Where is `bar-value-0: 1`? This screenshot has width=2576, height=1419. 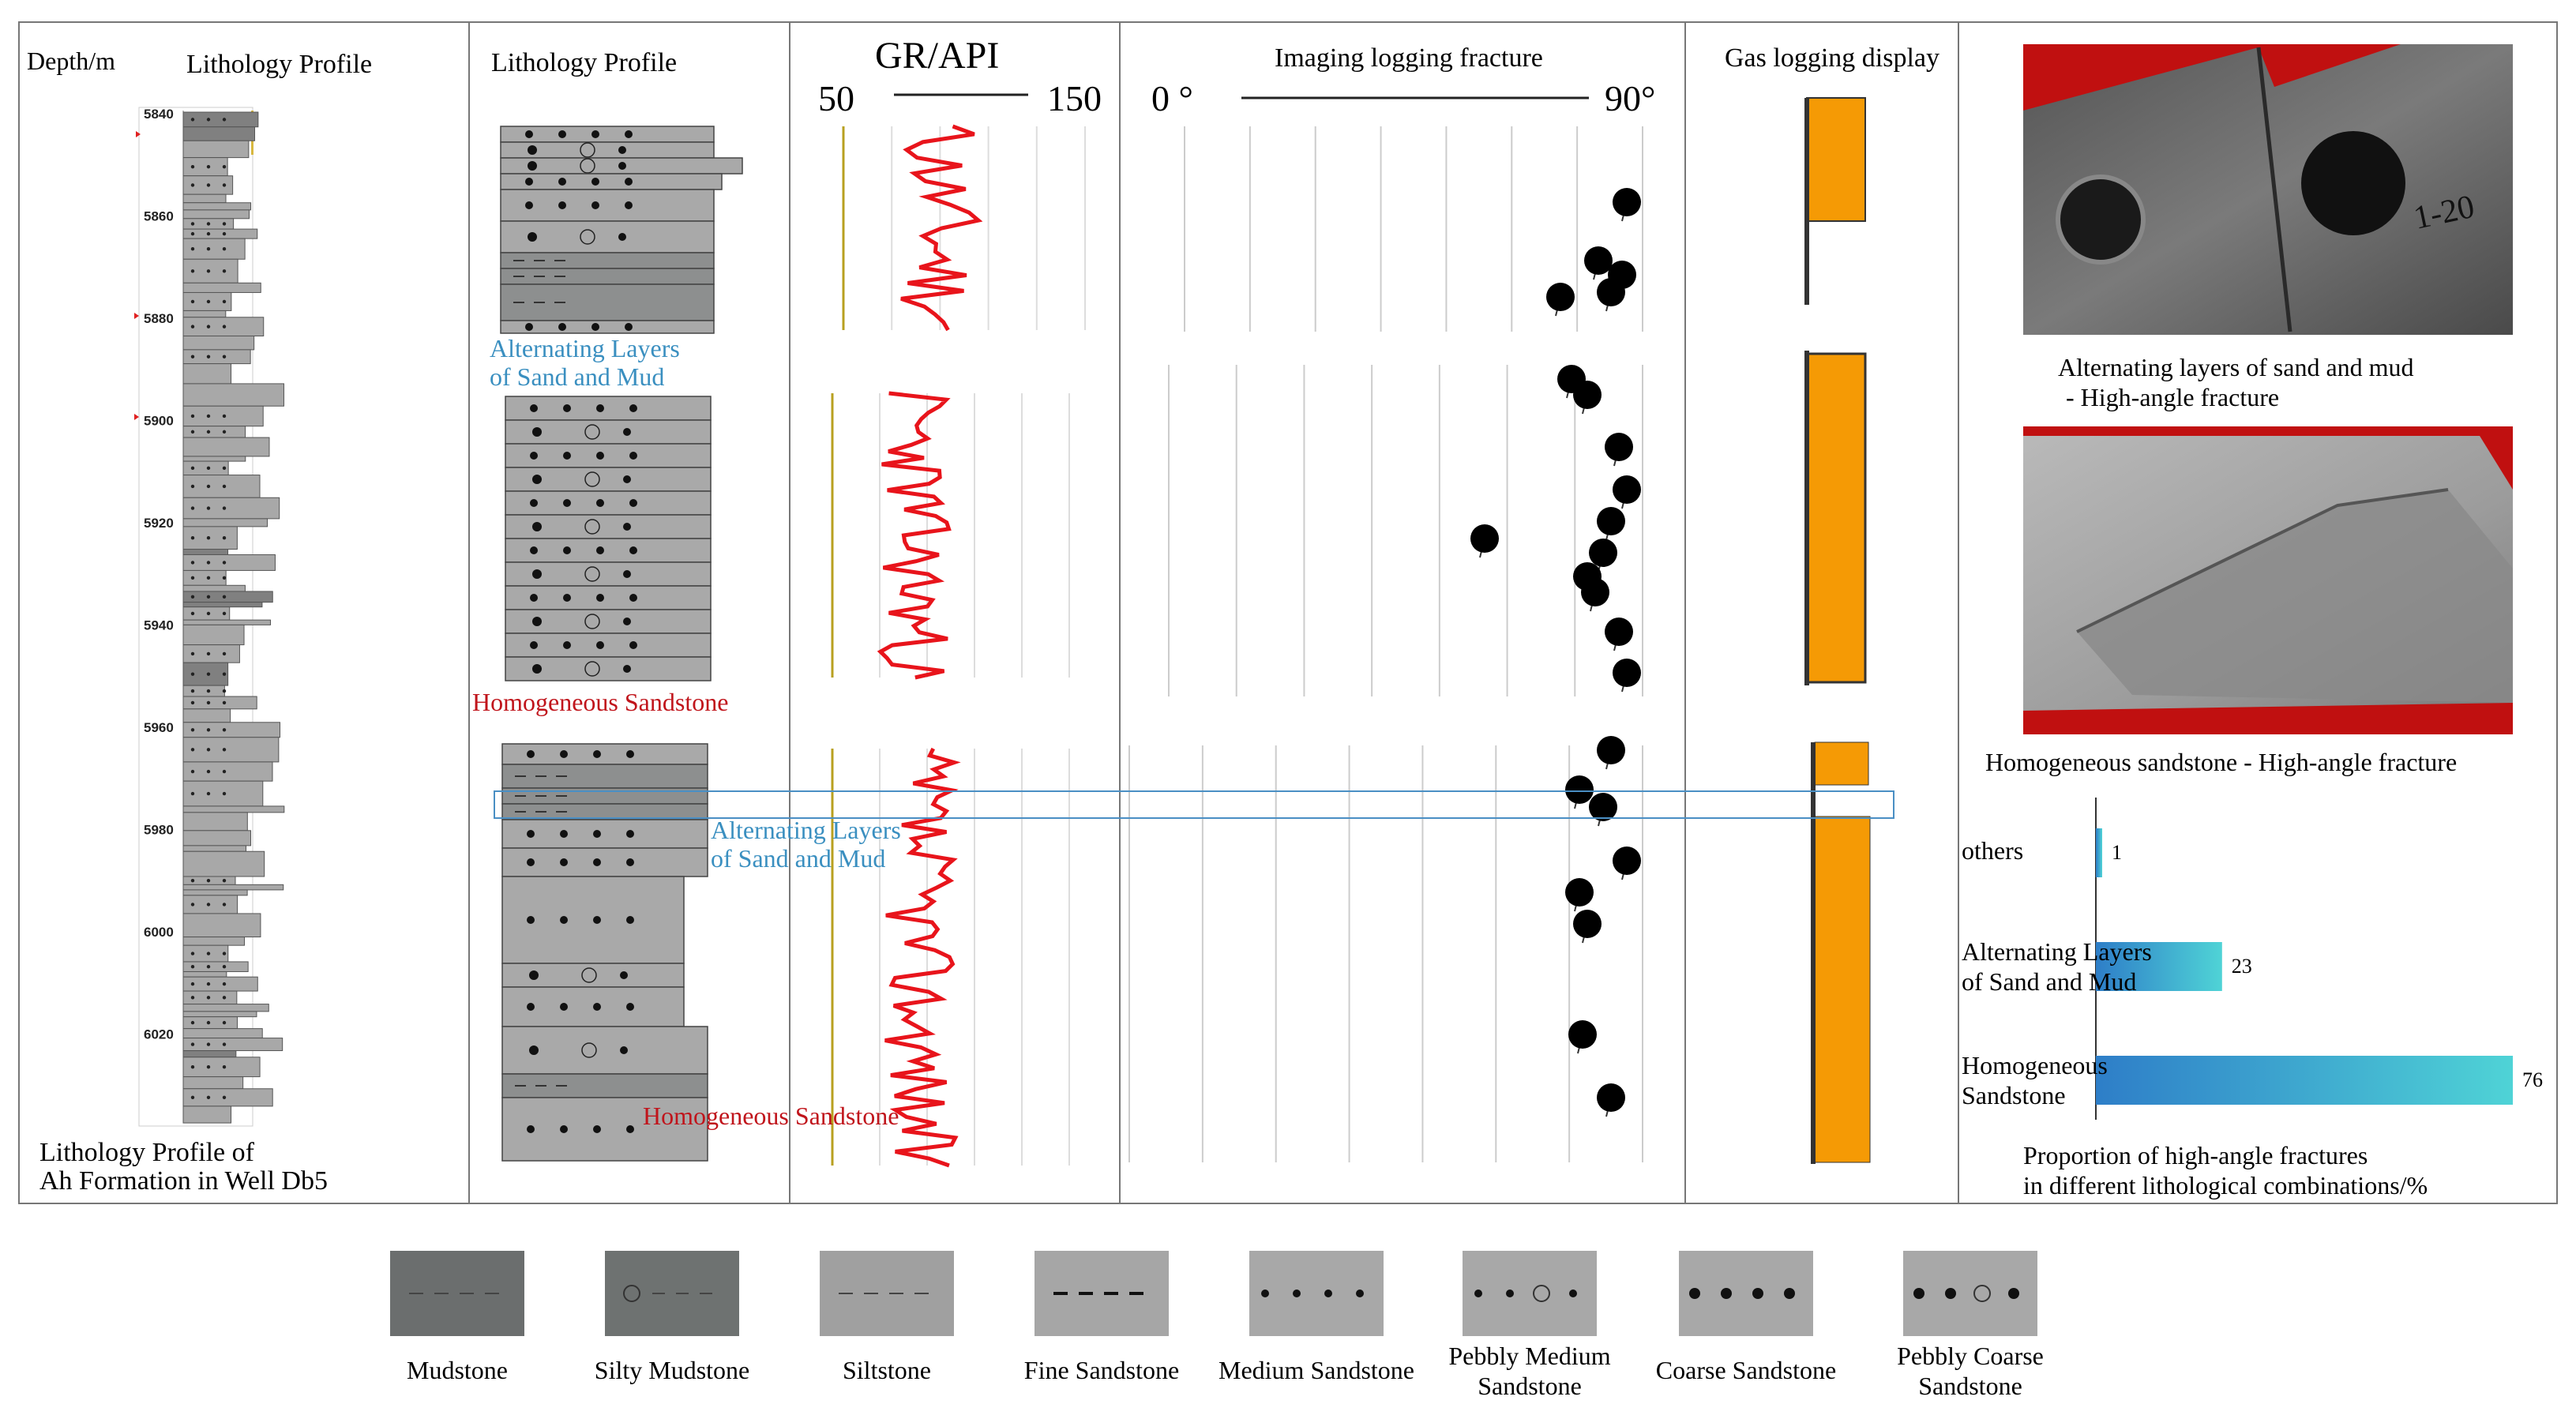 bar-value-0: 1 is located at coordinates (2117, 852).